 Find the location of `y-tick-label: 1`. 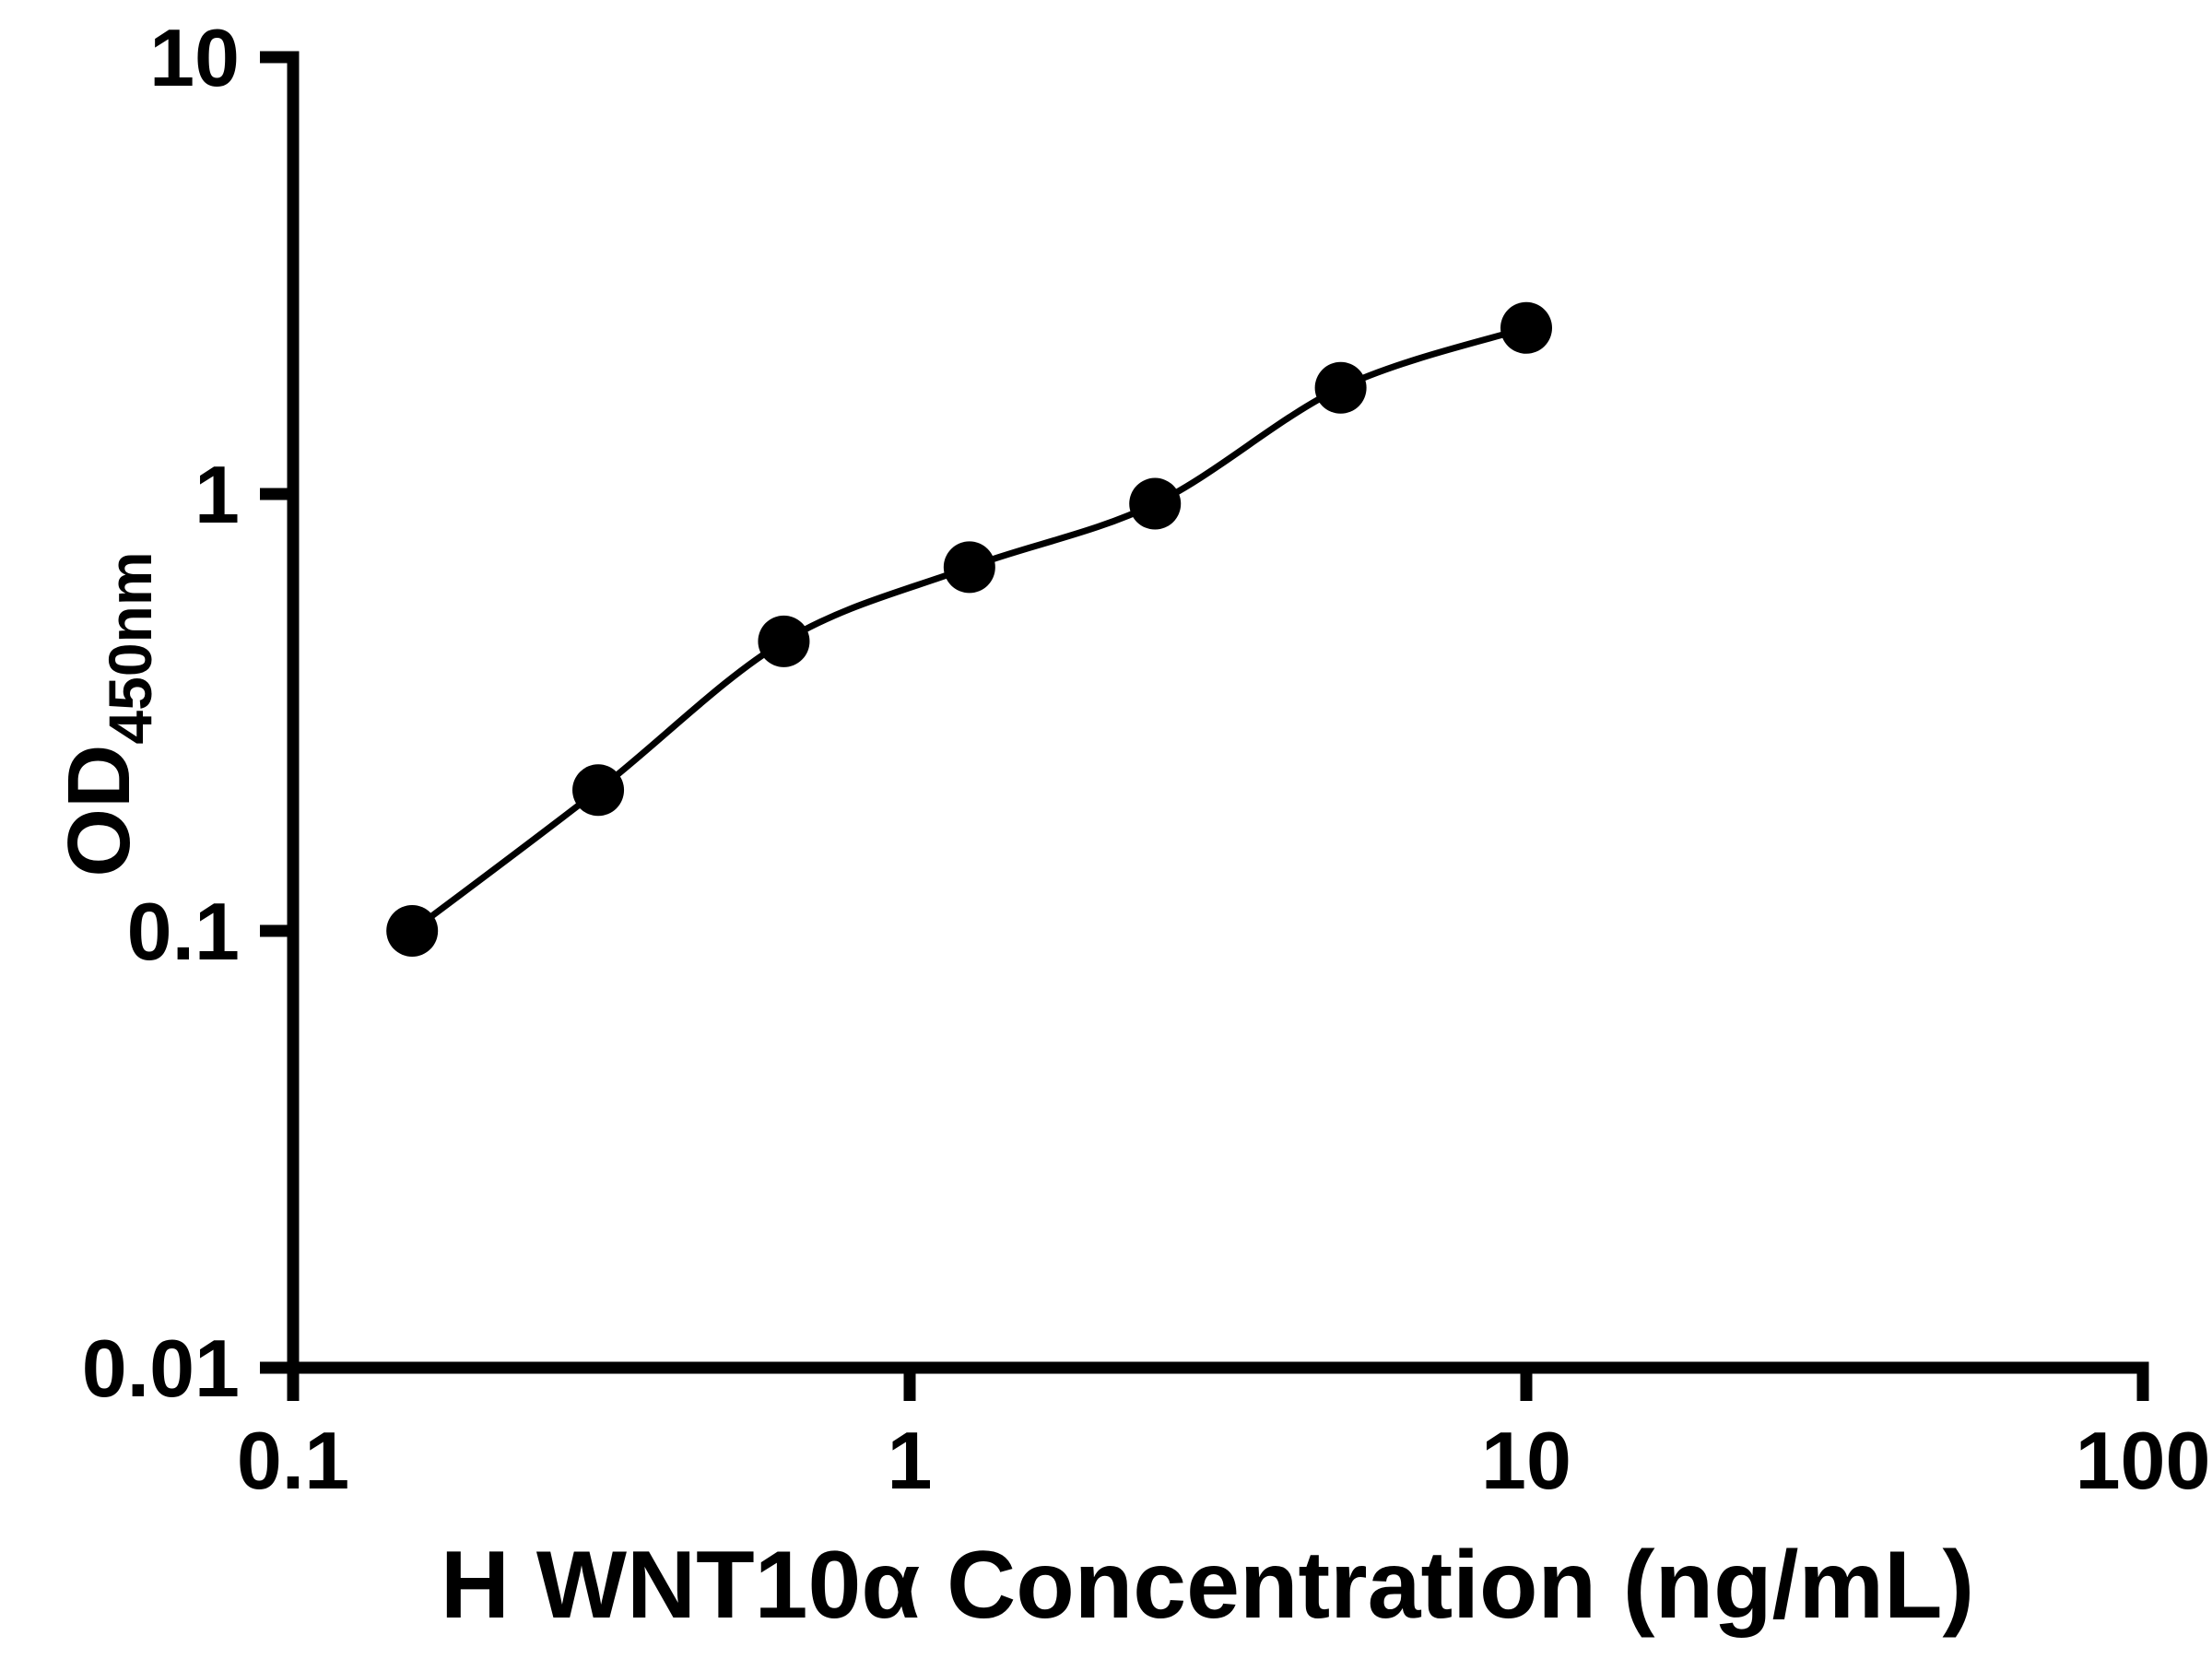

y-tick-label: 1 is located at coordinates (217, 494).